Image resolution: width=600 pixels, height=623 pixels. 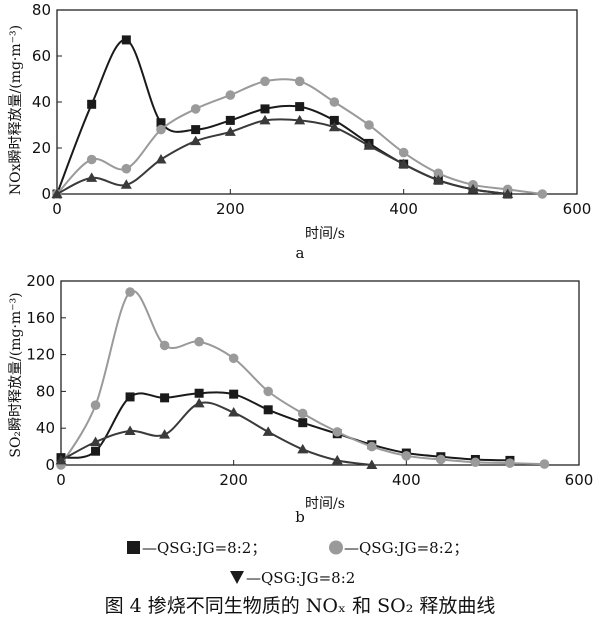 I want to click on legend: —QSG:JG=8:2； —QSG:JG=8:2； —QSG:JG=8:2, so click(x=297, y=563).